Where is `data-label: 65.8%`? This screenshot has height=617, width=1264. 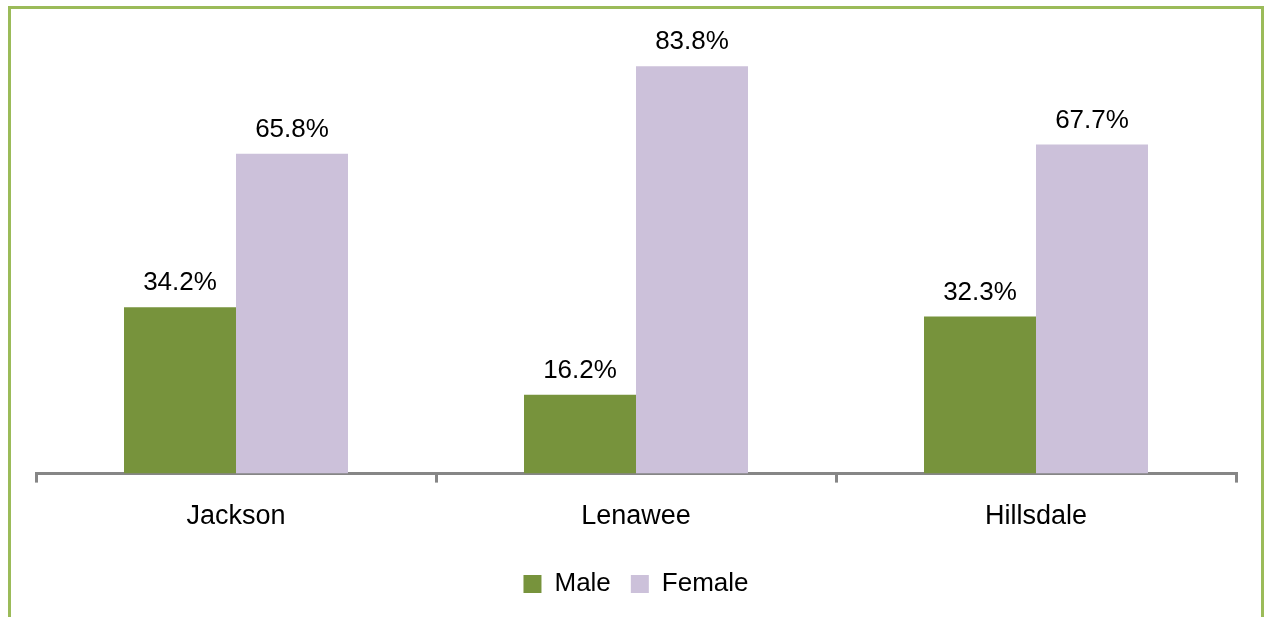
data-label: 65.8% is located at coordinates (292, 127).